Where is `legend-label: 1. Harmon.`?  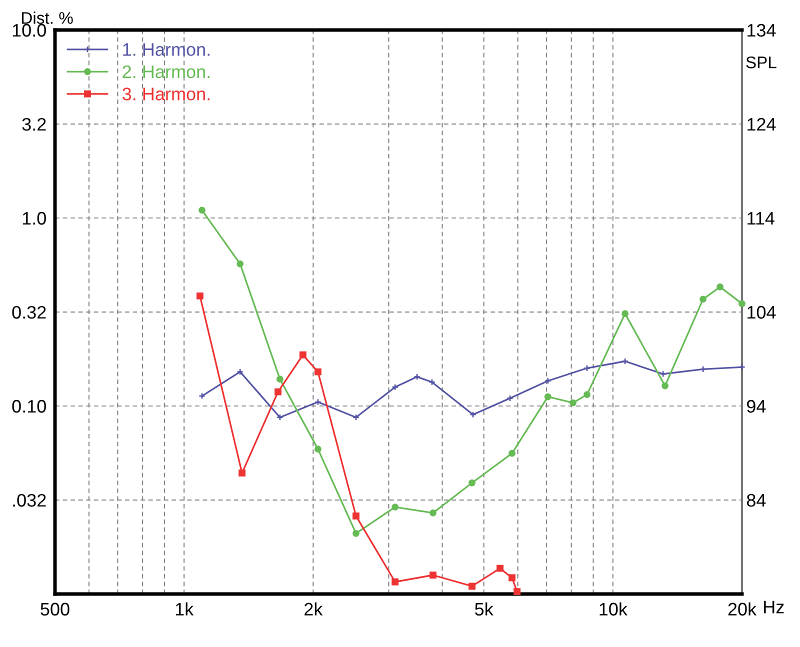 legend-label: 1. Harmon. is located at coordinates (166, 49).